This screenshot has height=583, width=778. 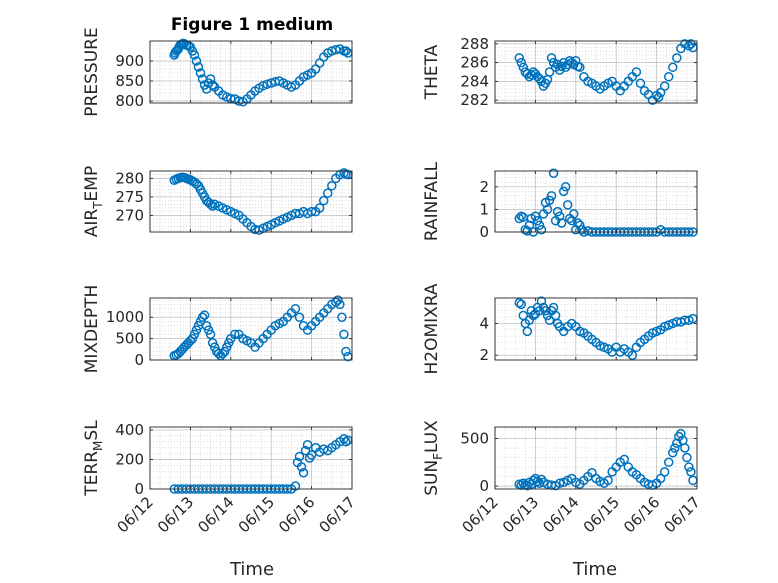 I want to click on subplot-h2omixra: 2 4 H2OMIXRA, so click(x=560, y=329).